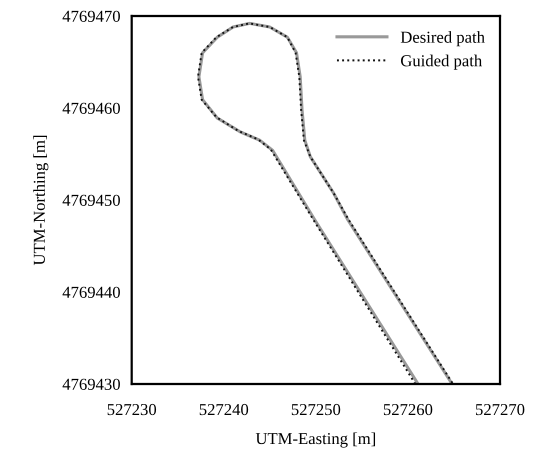  What do you see at coordinates (91, 16) in the screenshot?
I see `y-tick-label: 4769470` at bounding box center [91, 16].